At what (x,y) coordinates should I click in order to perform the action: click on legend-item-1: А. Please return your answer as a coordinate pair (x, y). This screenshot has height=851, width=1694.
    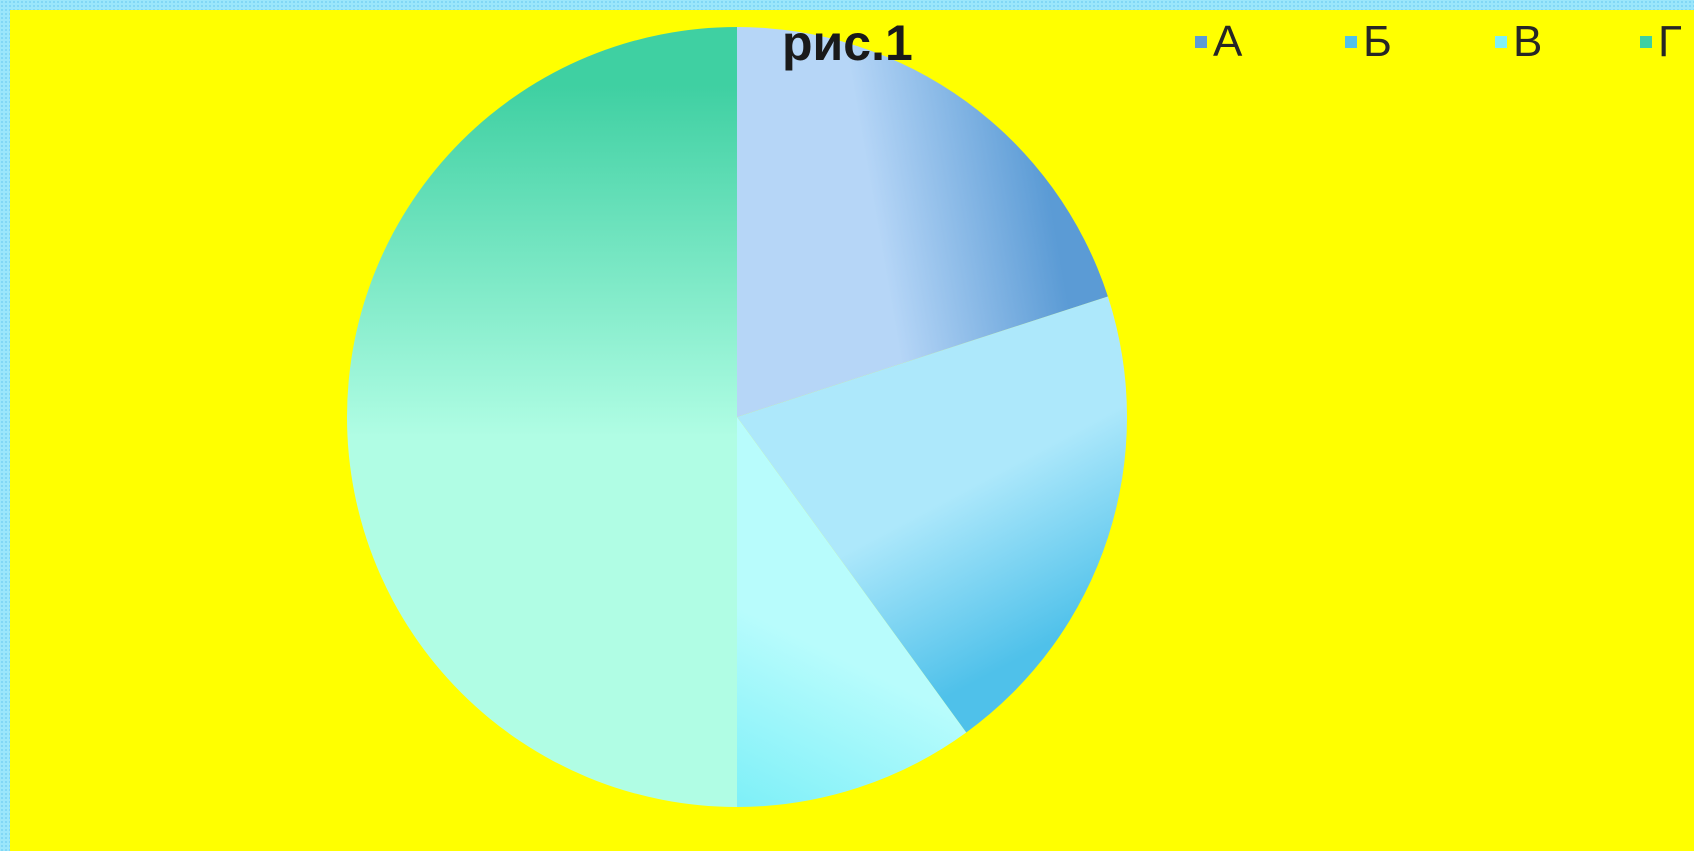
    Looking at the image, I should click on (1218, 42).